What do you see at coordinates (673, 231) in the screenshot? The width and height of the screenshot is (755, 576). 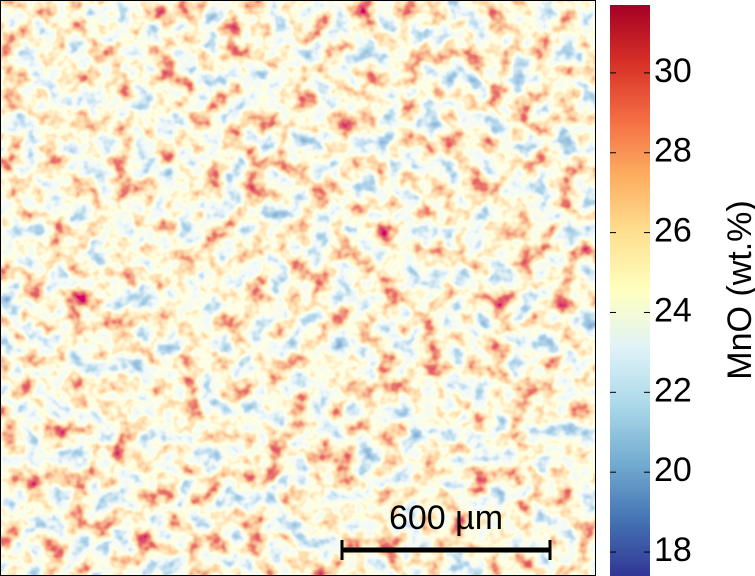 I see `colorbar-tick-label: 26` at bounding box center [673, 231].